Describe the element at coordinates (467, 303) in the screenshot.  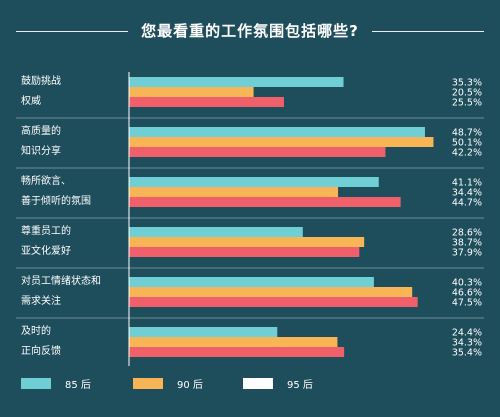
I see `value-label: 47.5%` at that location.